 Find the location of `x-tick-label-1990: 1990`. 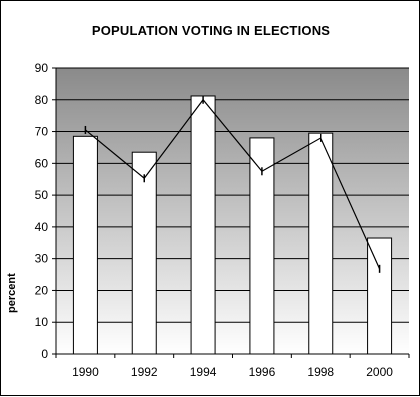

x-tick-label-1990: 1990 is located at coordinates (85, 372).